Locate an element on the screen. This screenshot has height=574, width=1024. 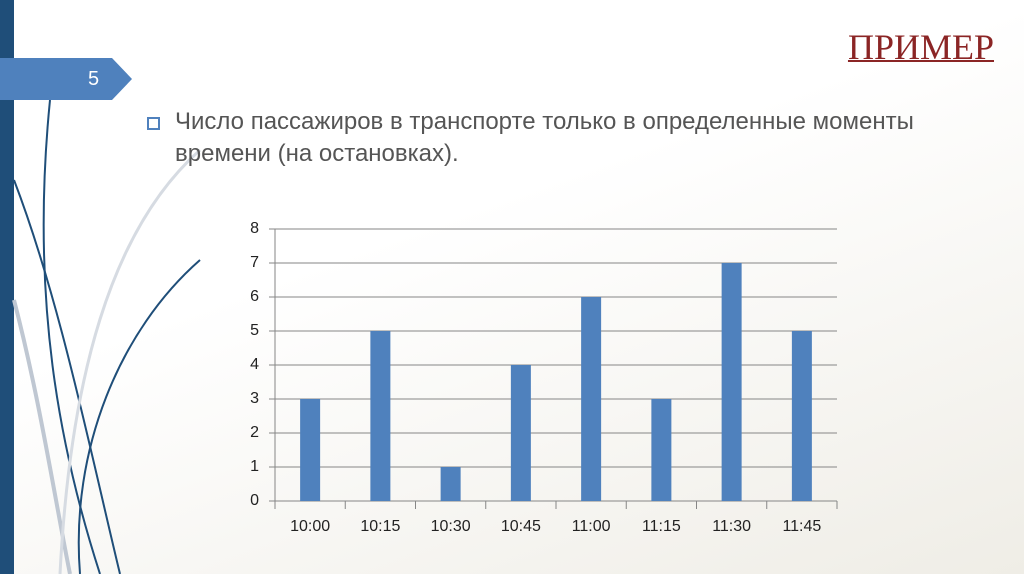
side-stripe is located at coordinates (7, 287).